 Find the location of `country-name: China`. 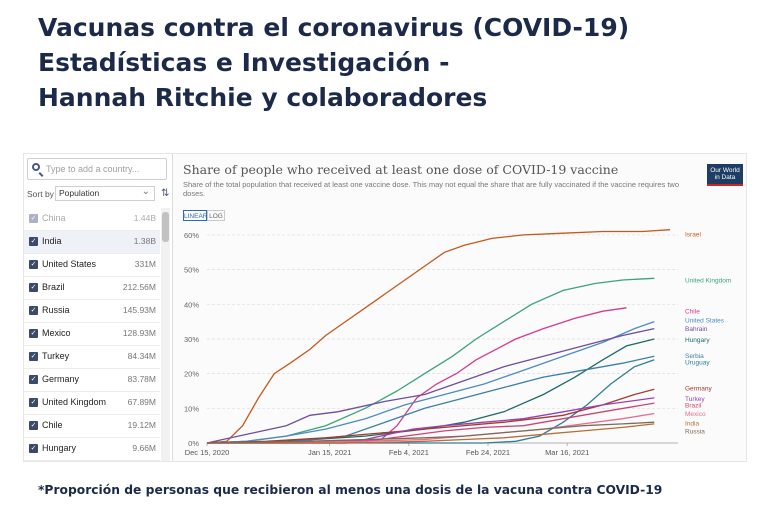

country-name: China is located at coordinates (54, 218).